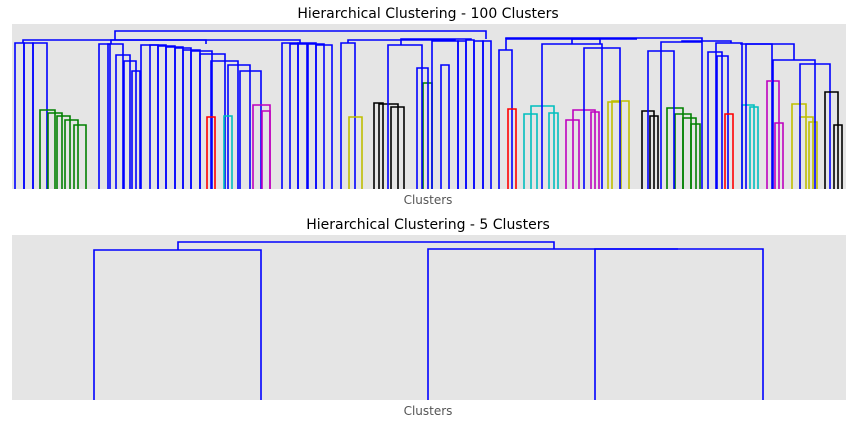 The height and width of the screenshot is (424, 856). Describe the element at coordinates (428, 411) in the screenshot. I see `chart-2-xlabel: Clusters` at that location.